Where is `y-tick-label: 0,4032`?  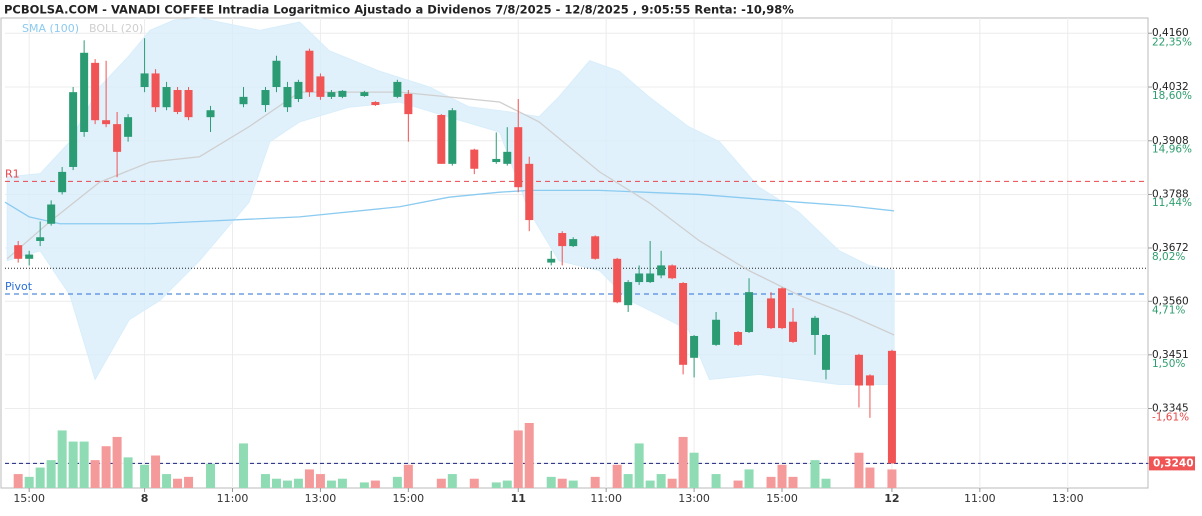
y-tick-label: 0,4032 is located at coordinates (1170, 87).